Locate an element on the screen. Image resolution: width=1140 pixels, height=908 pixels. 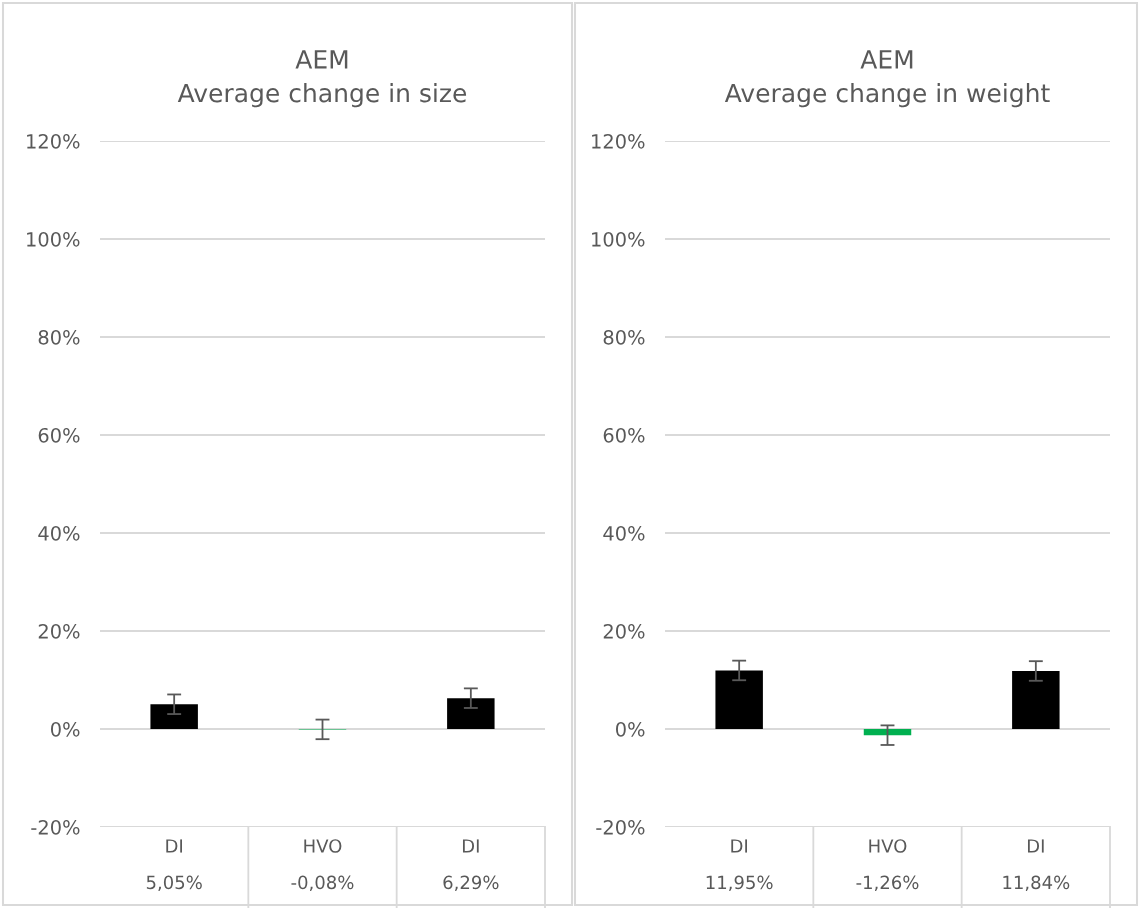
data-label: 5,05% is located at coordinates (174, 883).